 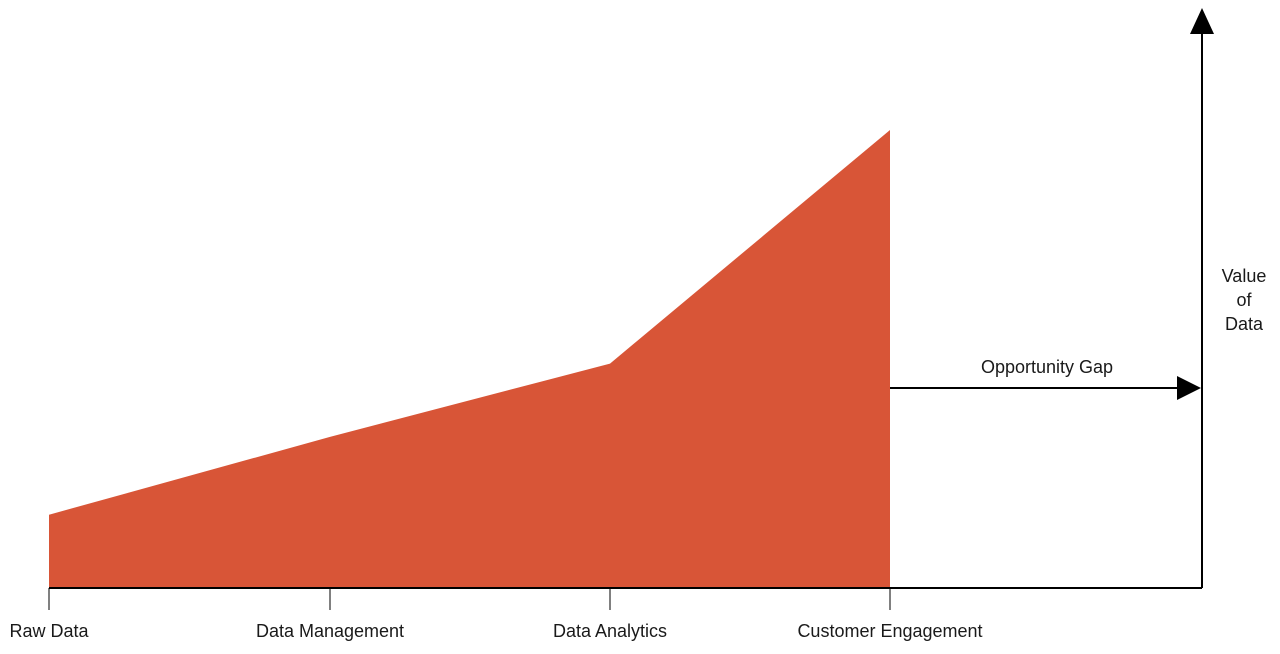 What do you see at coordinates (1244, 276) in the screenshot?
I see `y-axis-label: Value` at bounding box center [1244, 276].